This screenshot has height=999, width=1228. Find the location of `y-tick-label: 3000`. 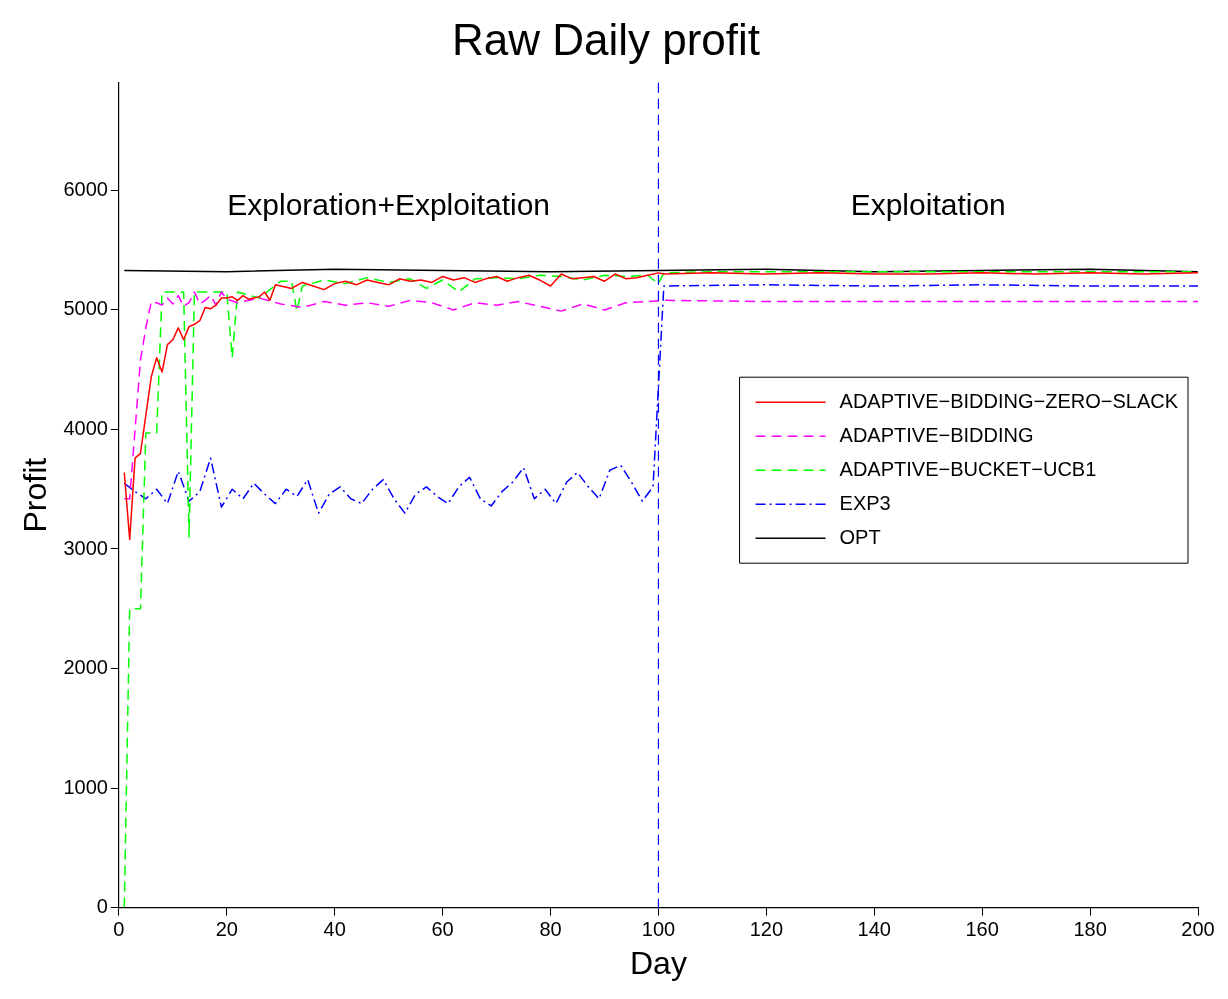

y-tick-label: 3000 is located at coordinates (85, 547).